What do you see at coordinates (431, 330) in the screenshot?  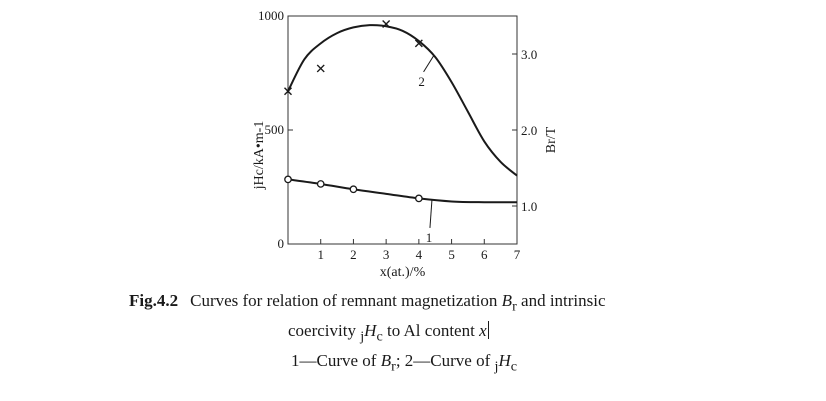 I see `caption-text: to Al content` at bounding box center [431, 330].